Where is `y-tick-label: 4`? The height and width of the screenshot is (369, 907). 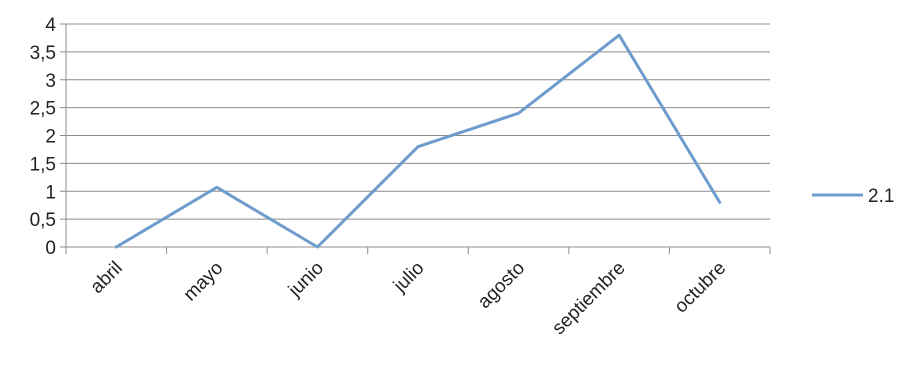 y-tick-label: 4 is located at coordinates (50, 25).